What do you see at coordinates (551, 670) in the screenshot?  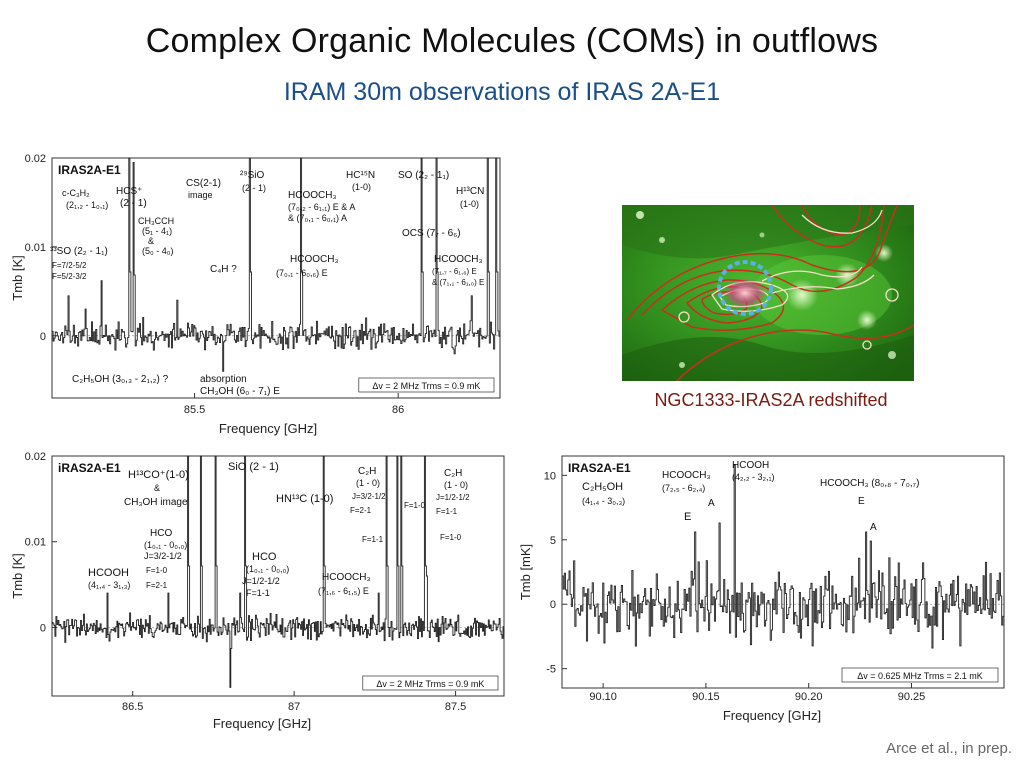 I see `y-tick-label: -5` at bounding box center [551, 670].